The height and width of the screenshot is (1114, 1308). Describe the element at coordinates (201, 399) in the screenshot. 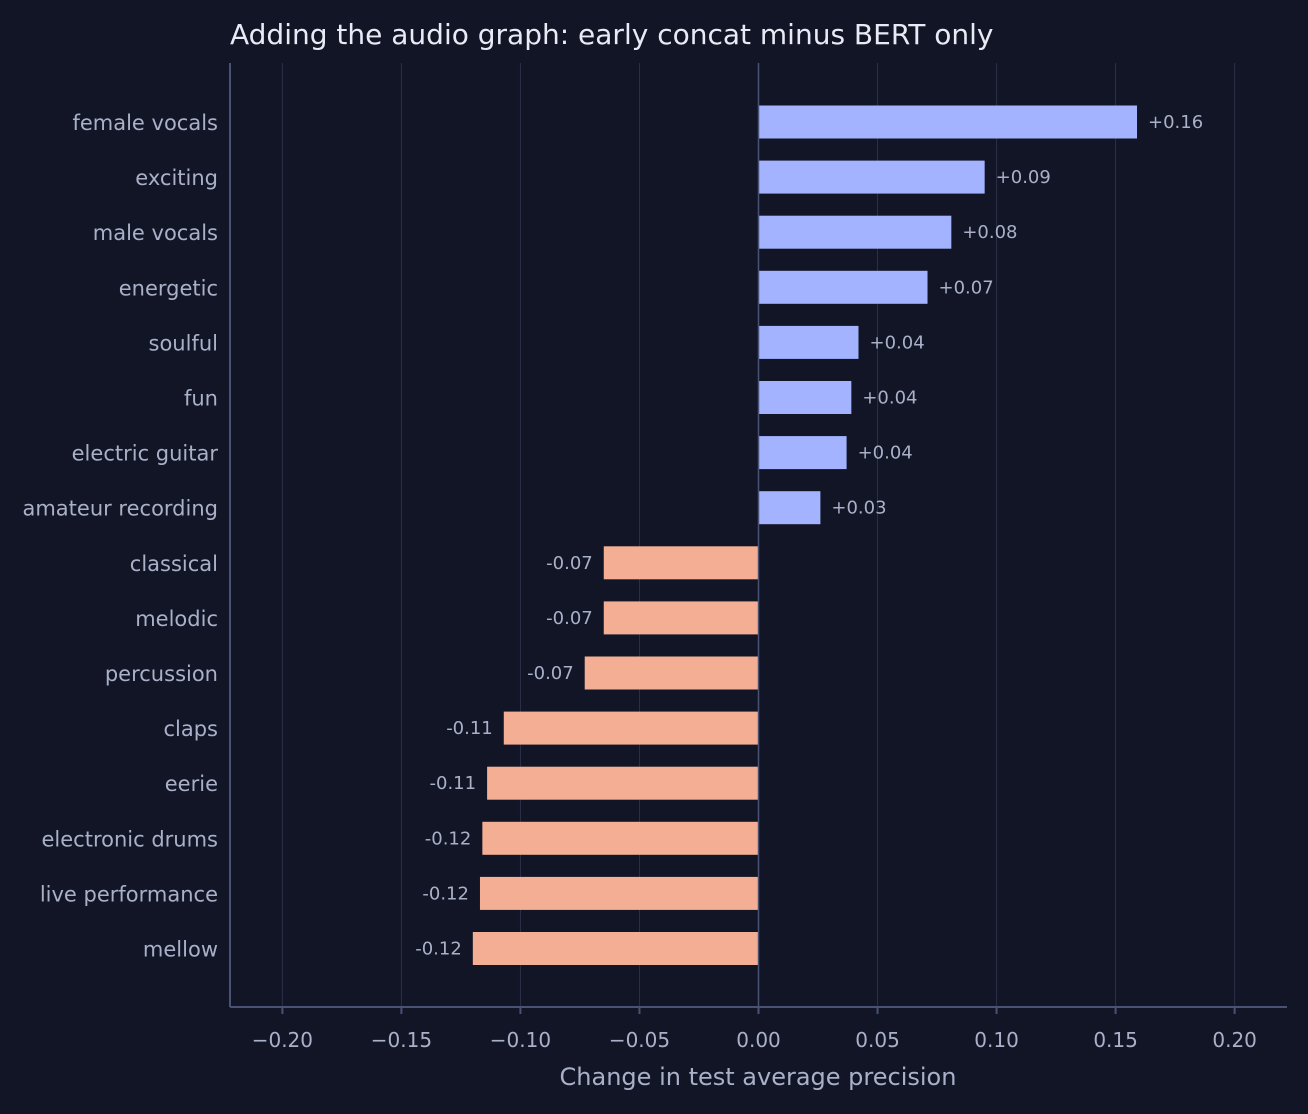

I see `category-label: fun` at that location.